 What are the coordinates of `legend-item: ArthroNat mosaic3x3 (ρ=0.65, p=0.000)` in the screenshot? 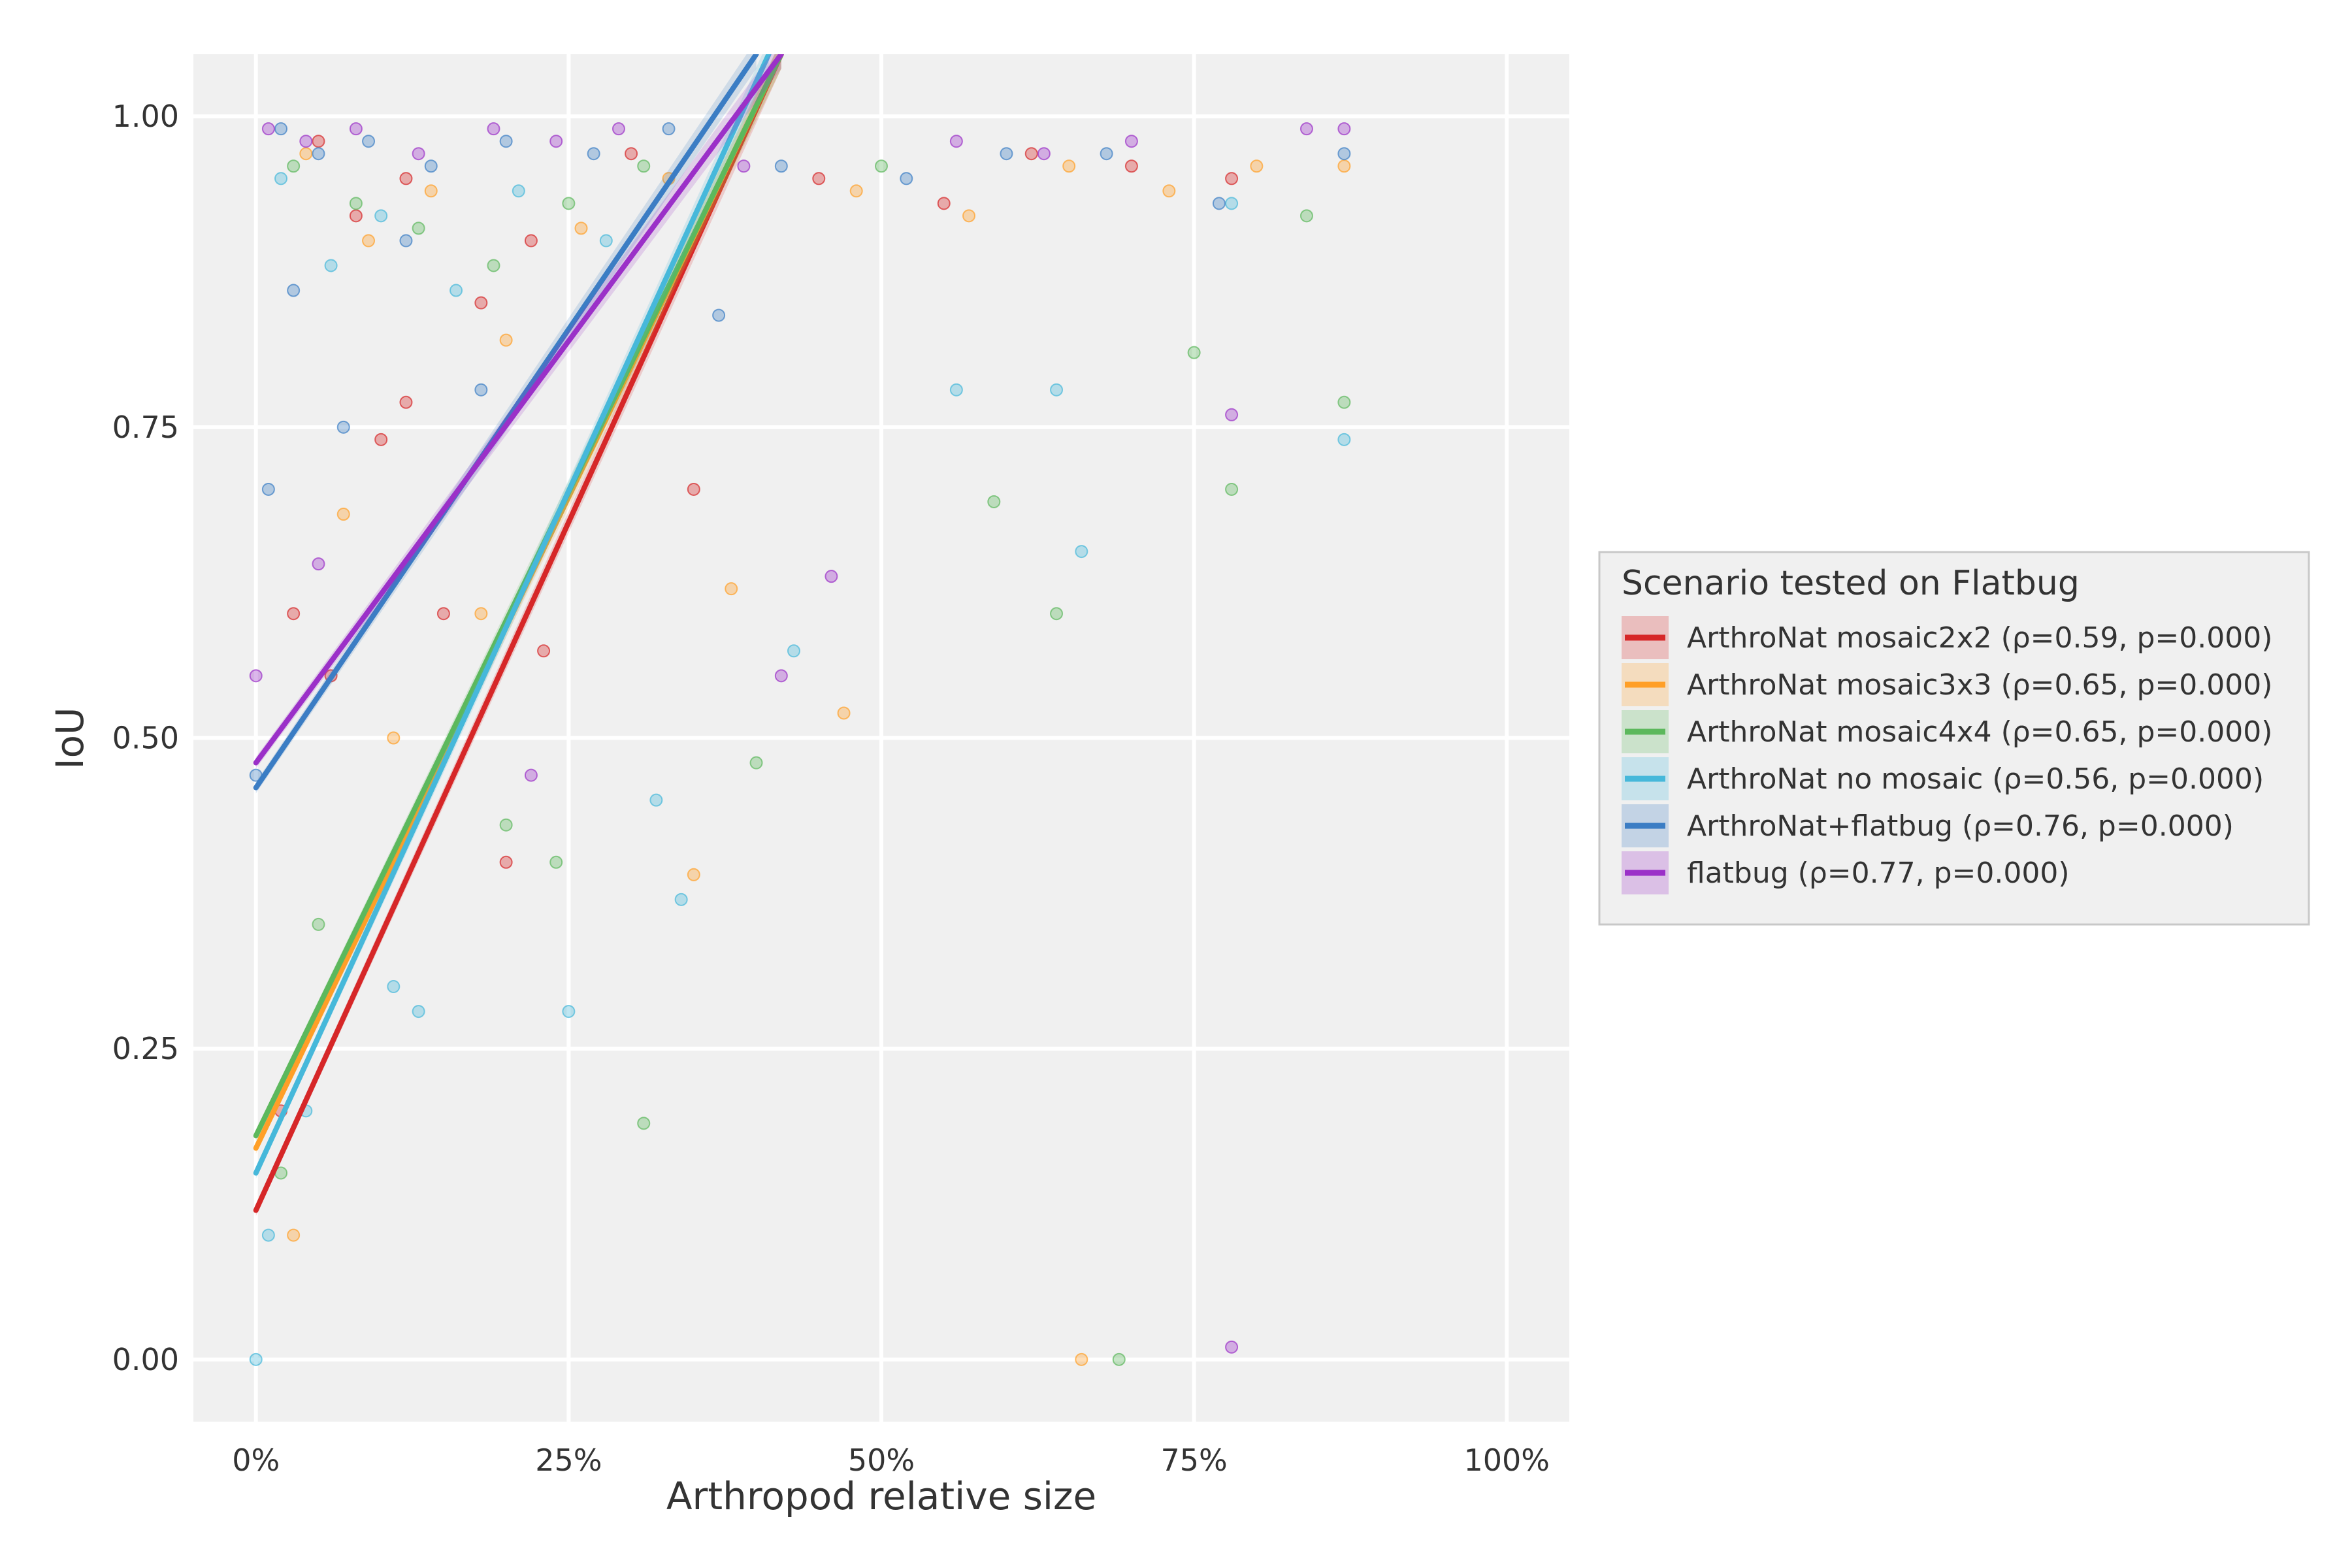 It's located at (1947, 684).